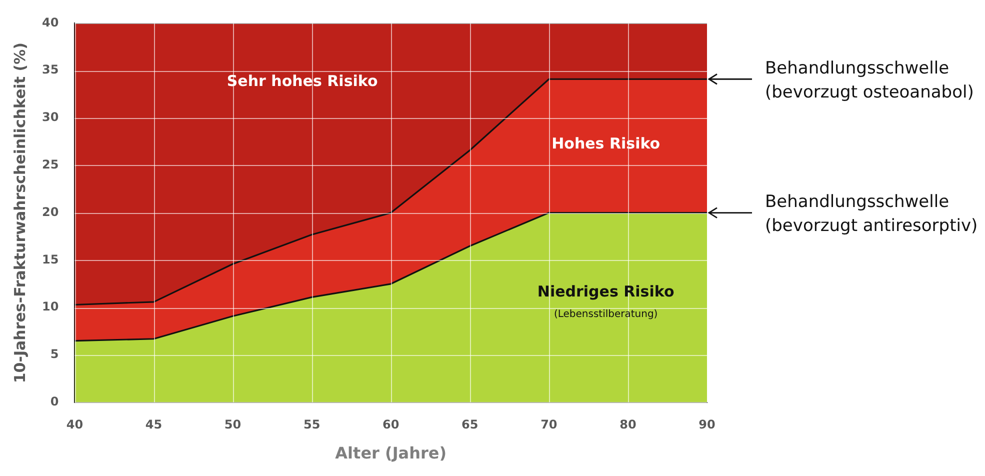 This screenshot has height=476, width=985. I want to click on x-tick-label: 50, so click(233, 425).